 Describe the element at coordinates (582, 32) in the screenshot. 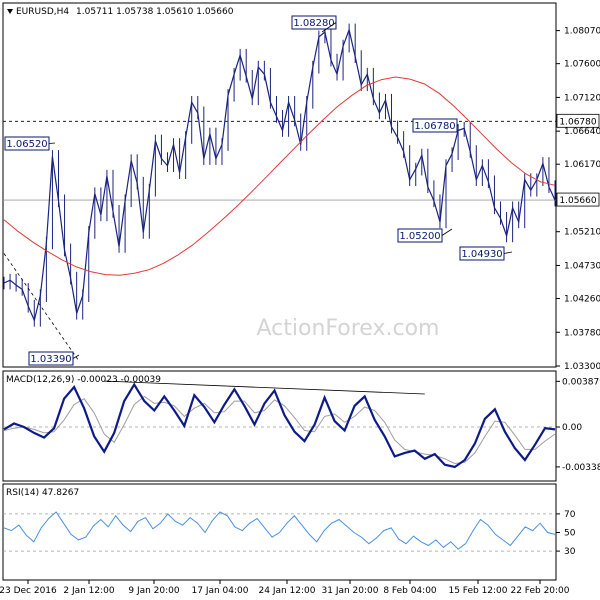

I see `price-tick-label: 1.08070` at that location.